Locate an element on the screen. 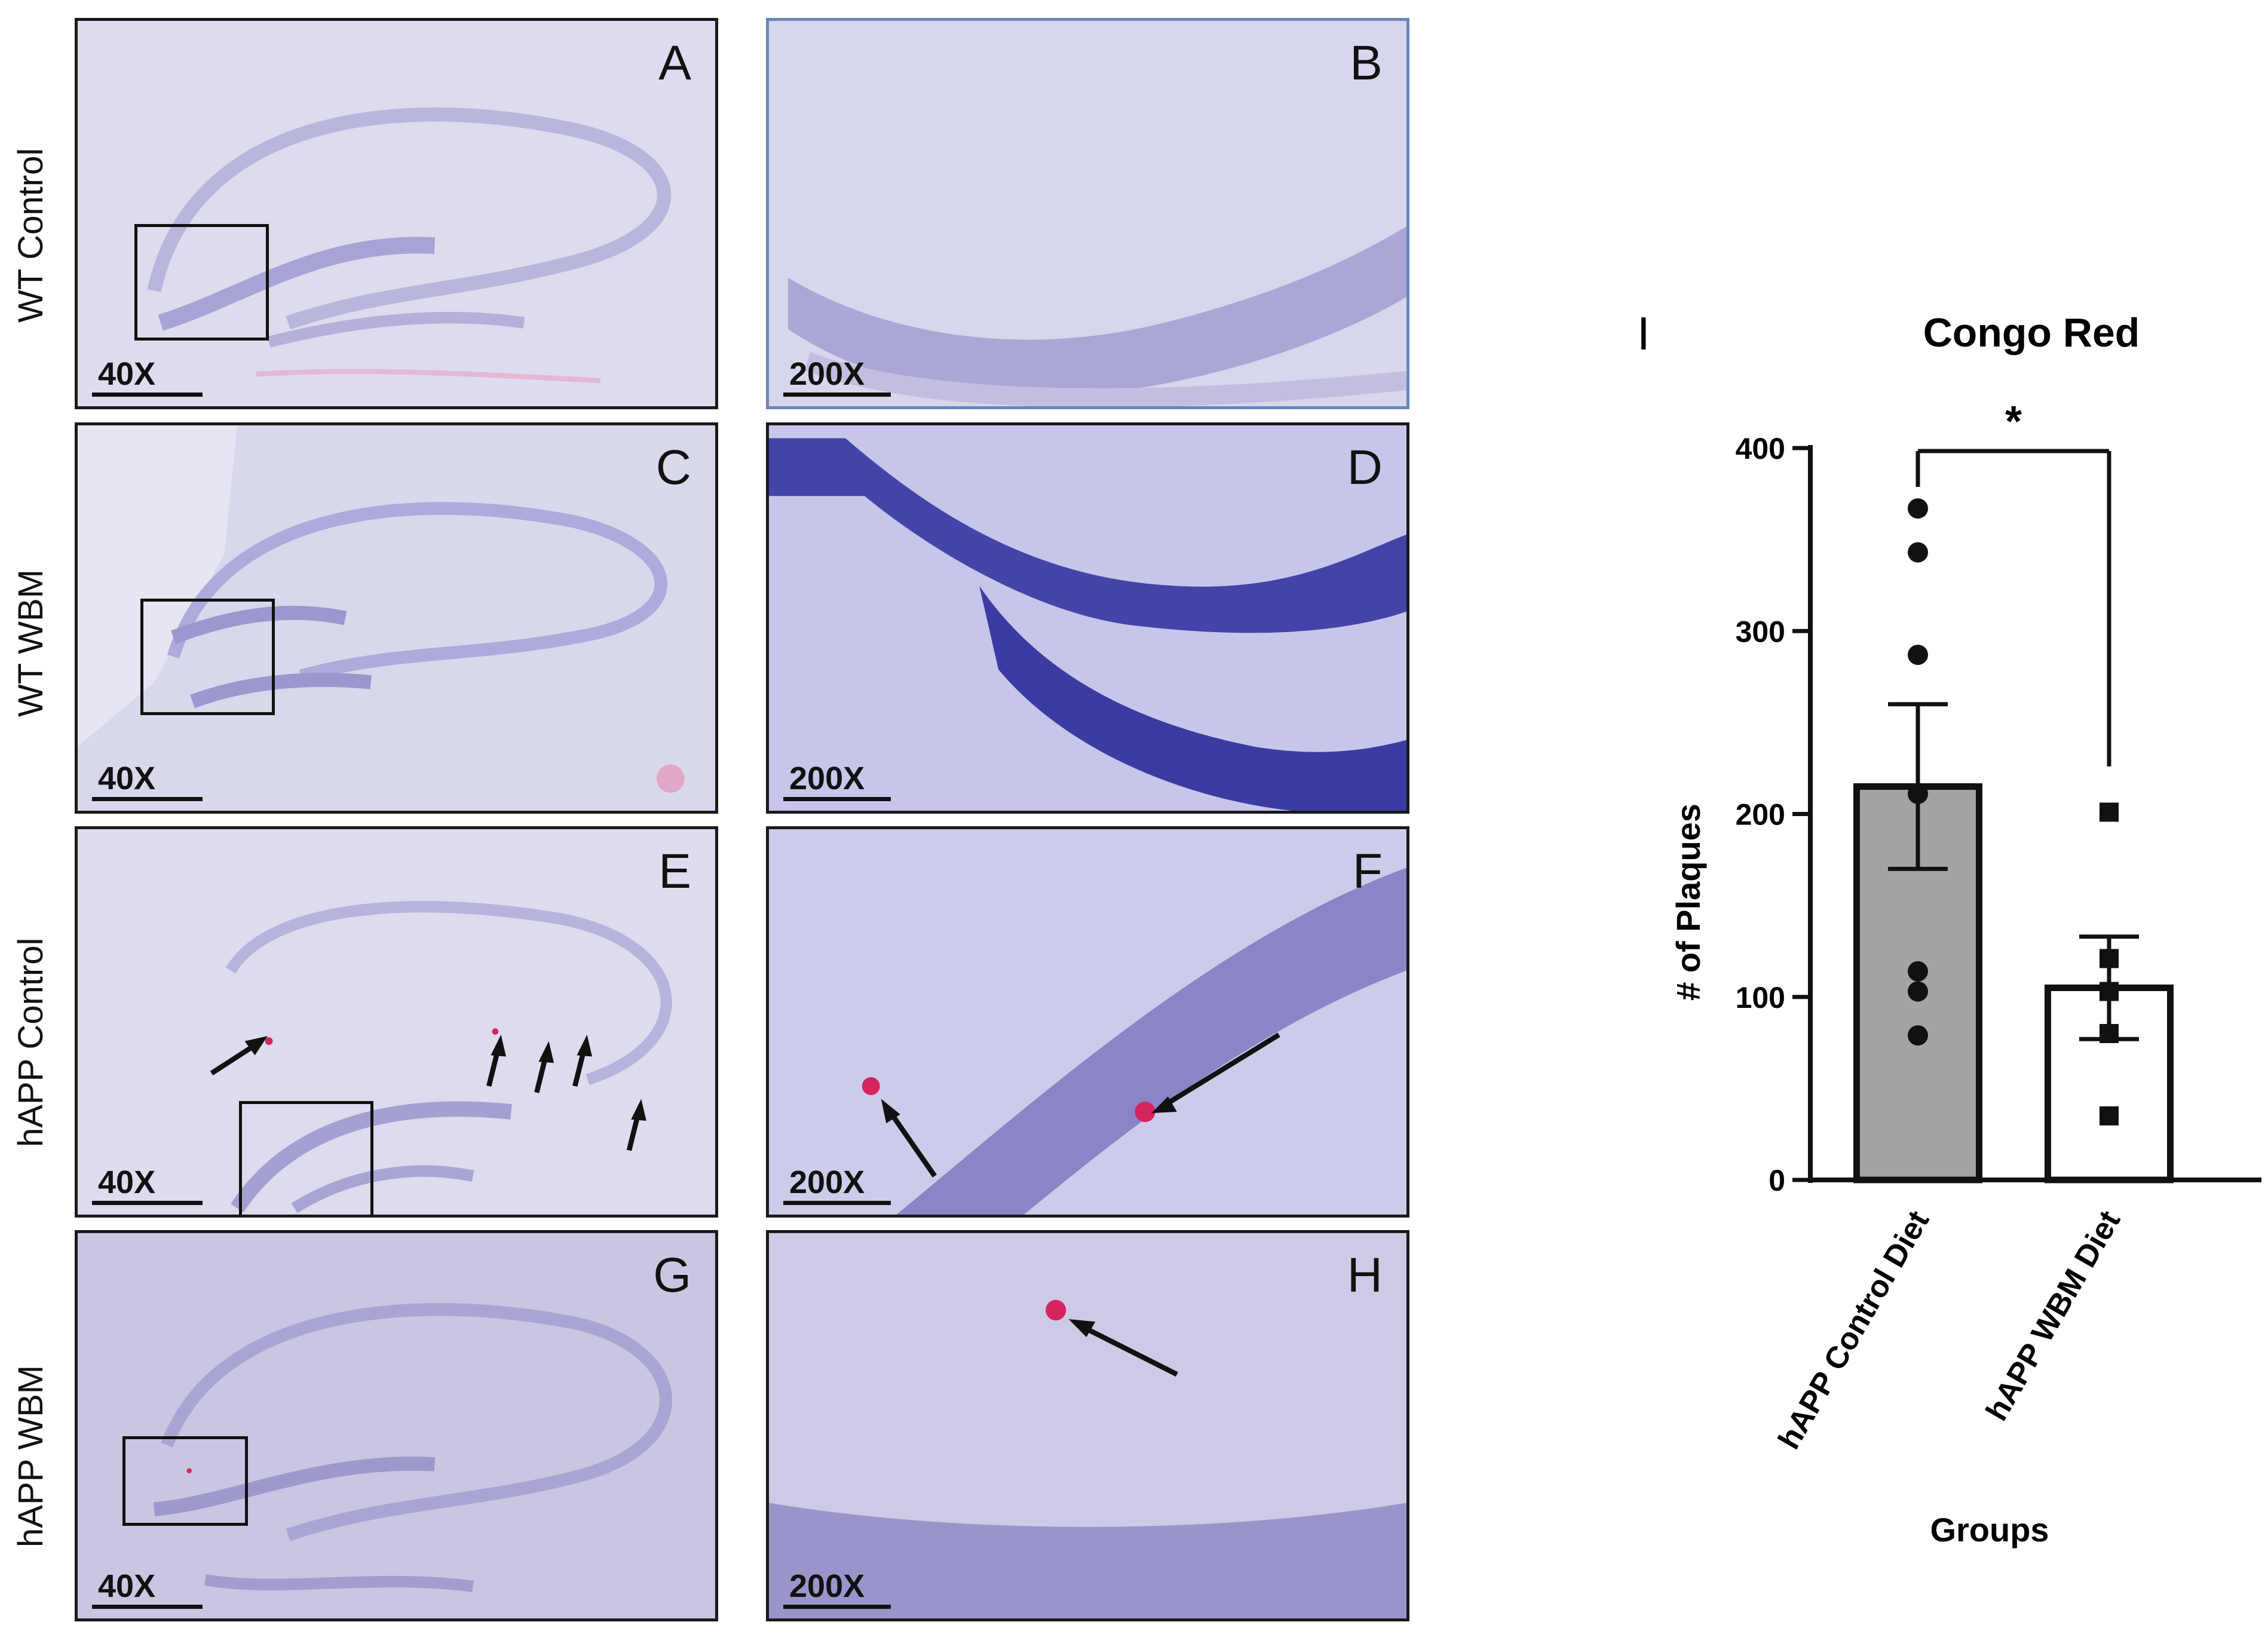  panel-letter: C is located at coordinates (673, 467).